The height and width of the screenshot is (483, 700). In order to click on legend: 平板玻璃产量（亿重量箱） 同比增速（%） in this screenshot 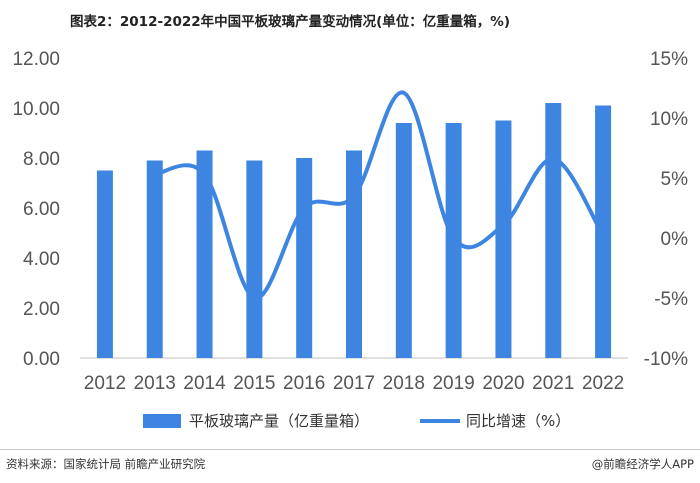, I will do `click(356, 421)`.